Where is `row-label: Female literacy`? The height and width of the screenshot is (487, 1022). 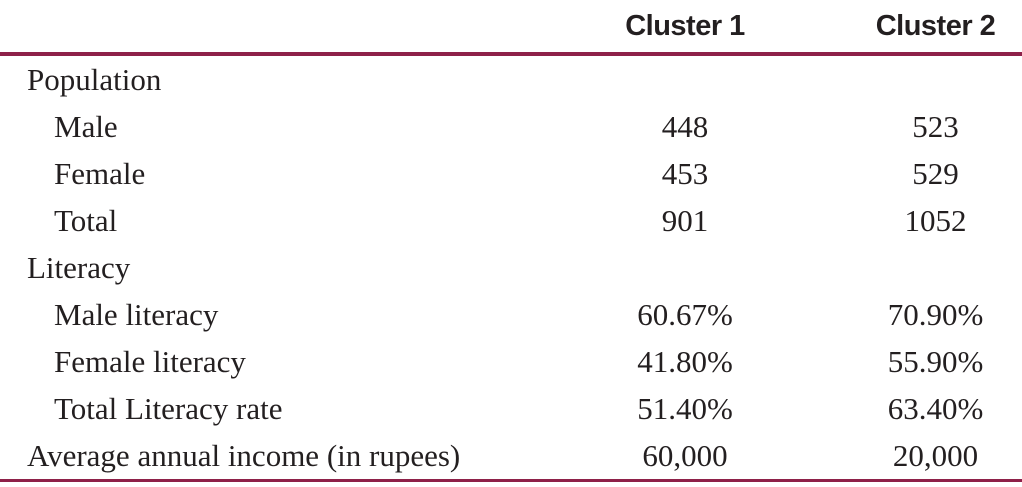 row-label: Female literacy is located at coordinates (150, 361).